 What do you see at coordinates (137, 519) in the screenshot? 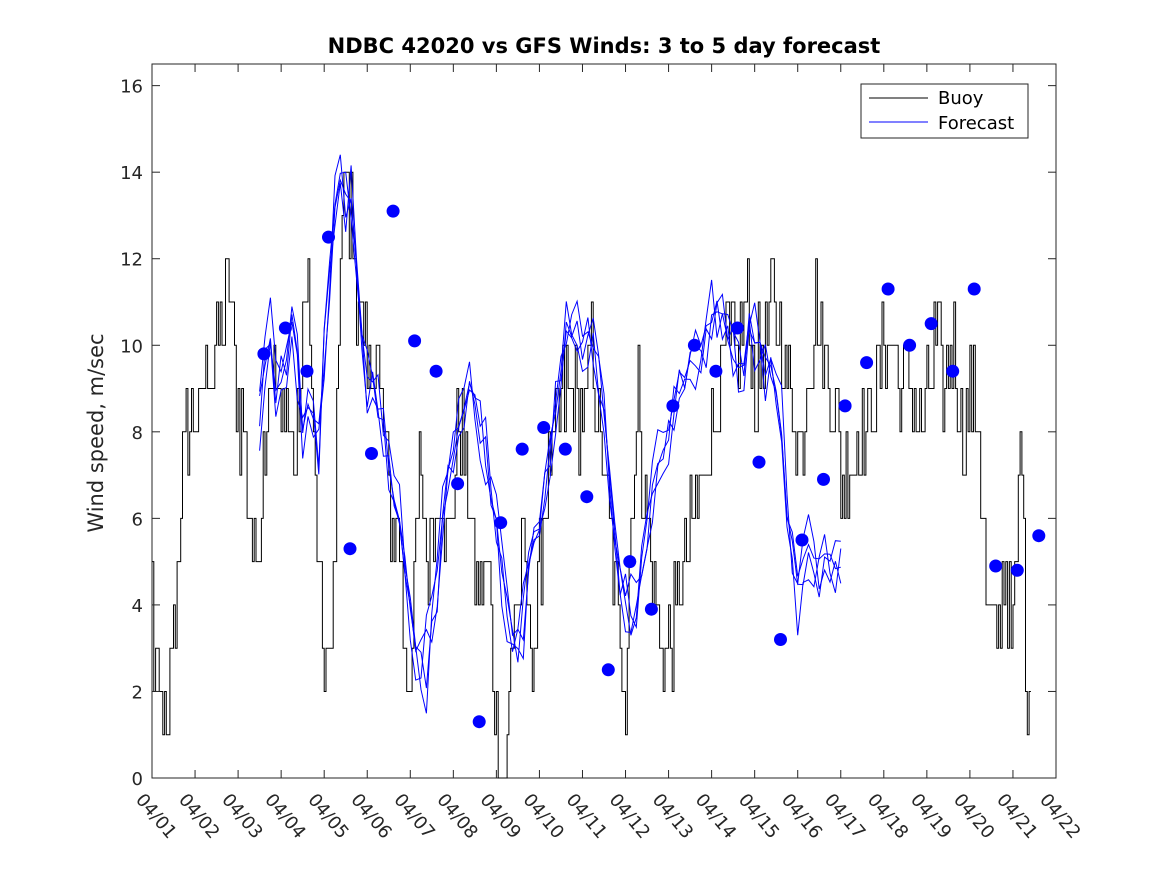
I see `y-tick-label: 6` at bounding box center [137, 519].